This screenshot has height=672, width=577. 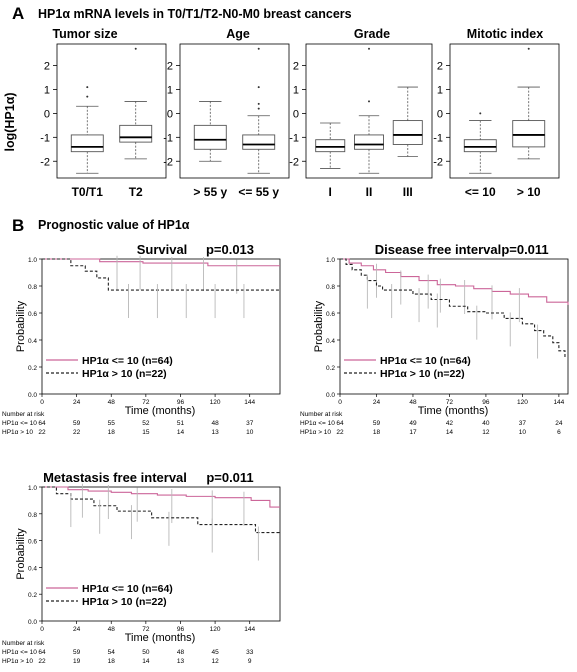 What do you see at coordinates (161, 554) in the screenshot?
I see `km-plot-frame` at bounding box center [161, 554].